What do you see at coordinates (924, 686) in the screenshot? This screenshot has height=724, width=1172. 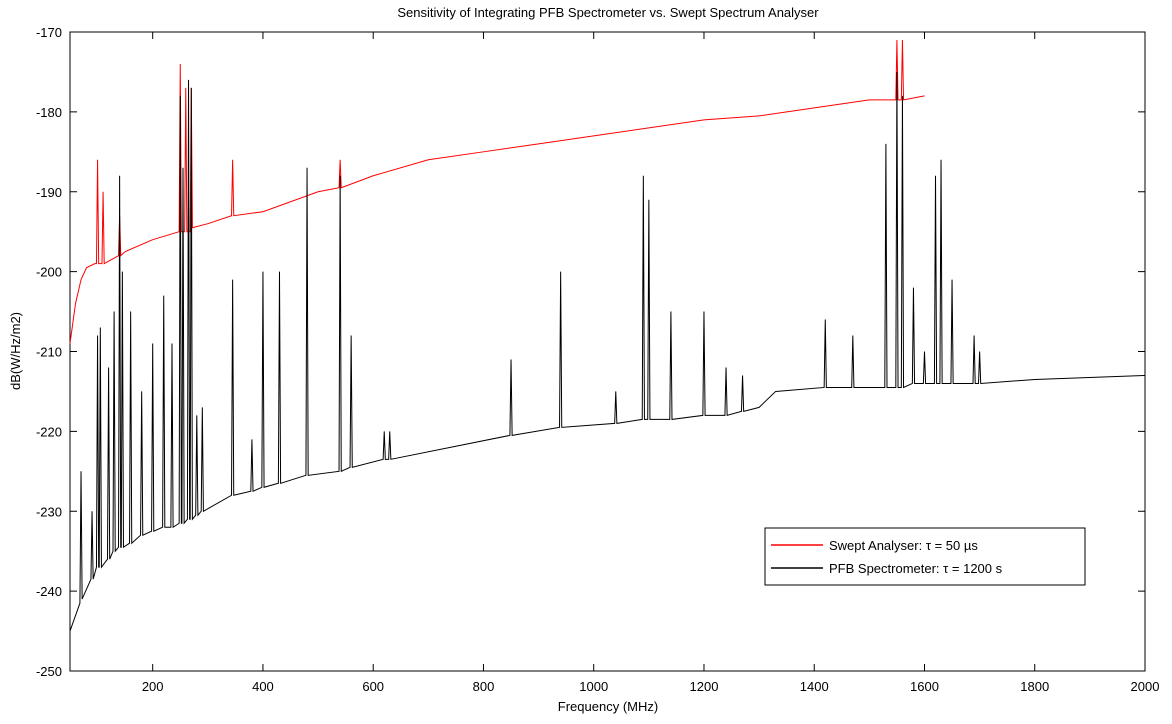 I see `x-tick-label: 1600` at bounding box center [924, 686].